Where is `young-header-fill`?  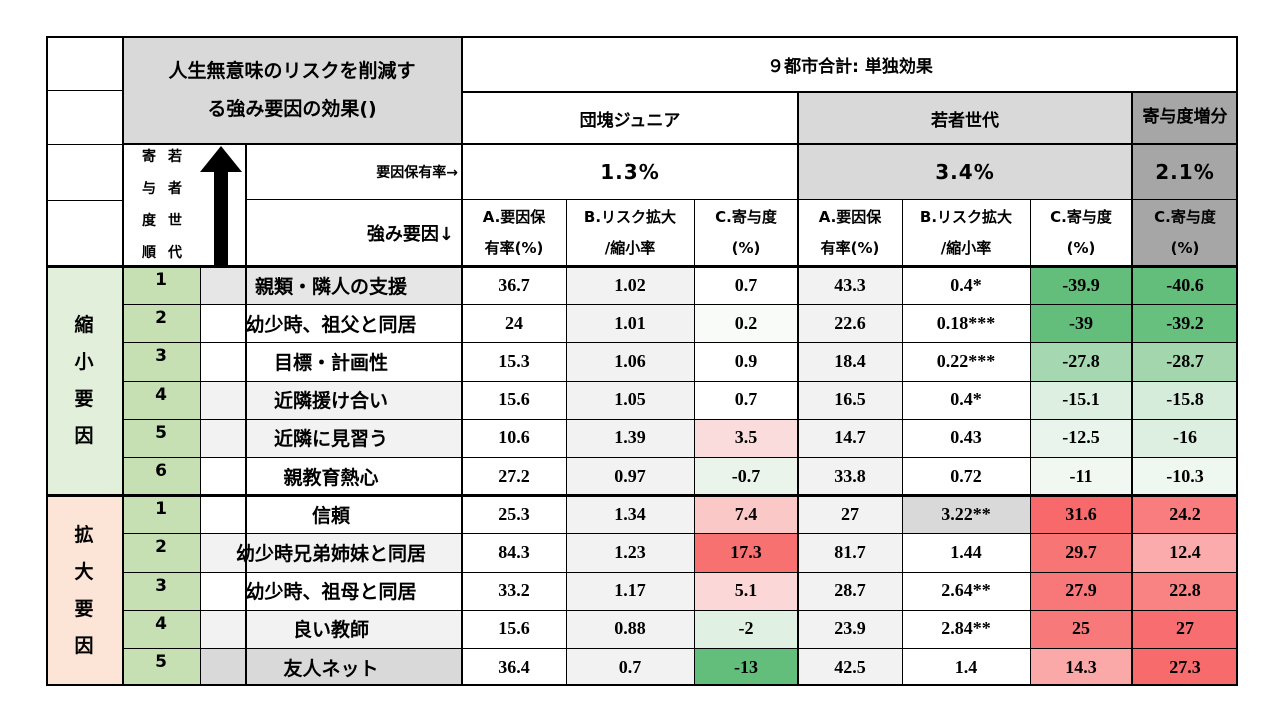 young-header-fill is located at coordinates (965, 118).